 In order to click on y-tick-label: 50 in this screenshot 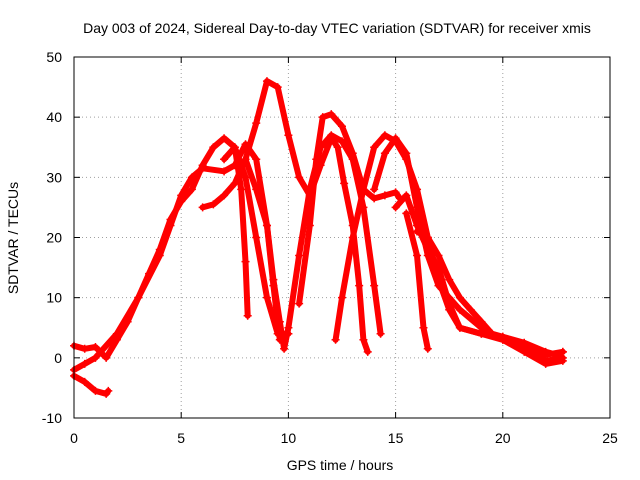, I will do `click(54, 57)`.